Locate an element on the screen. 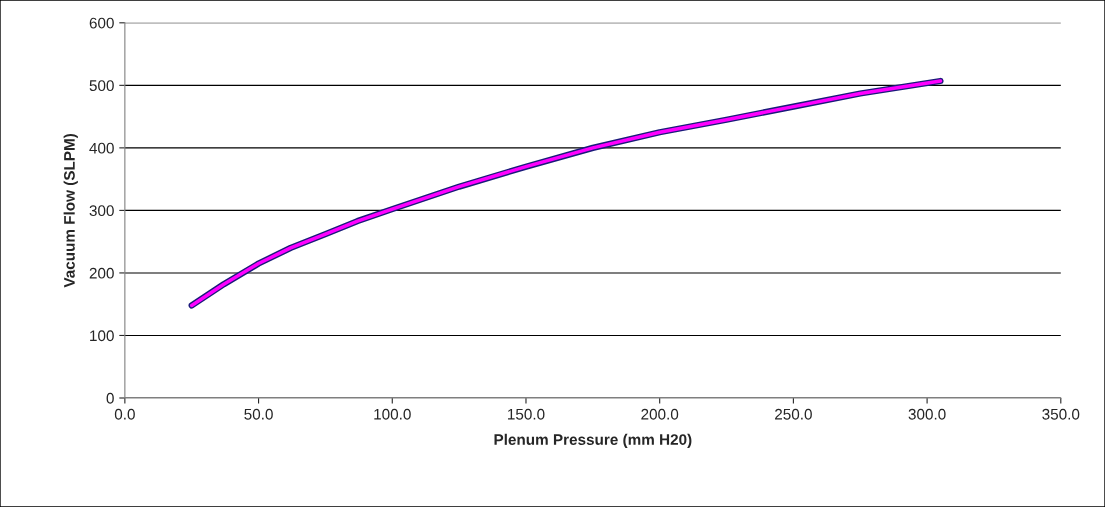  x-tick-label: 0.0 is located at coordinates (124, 414).